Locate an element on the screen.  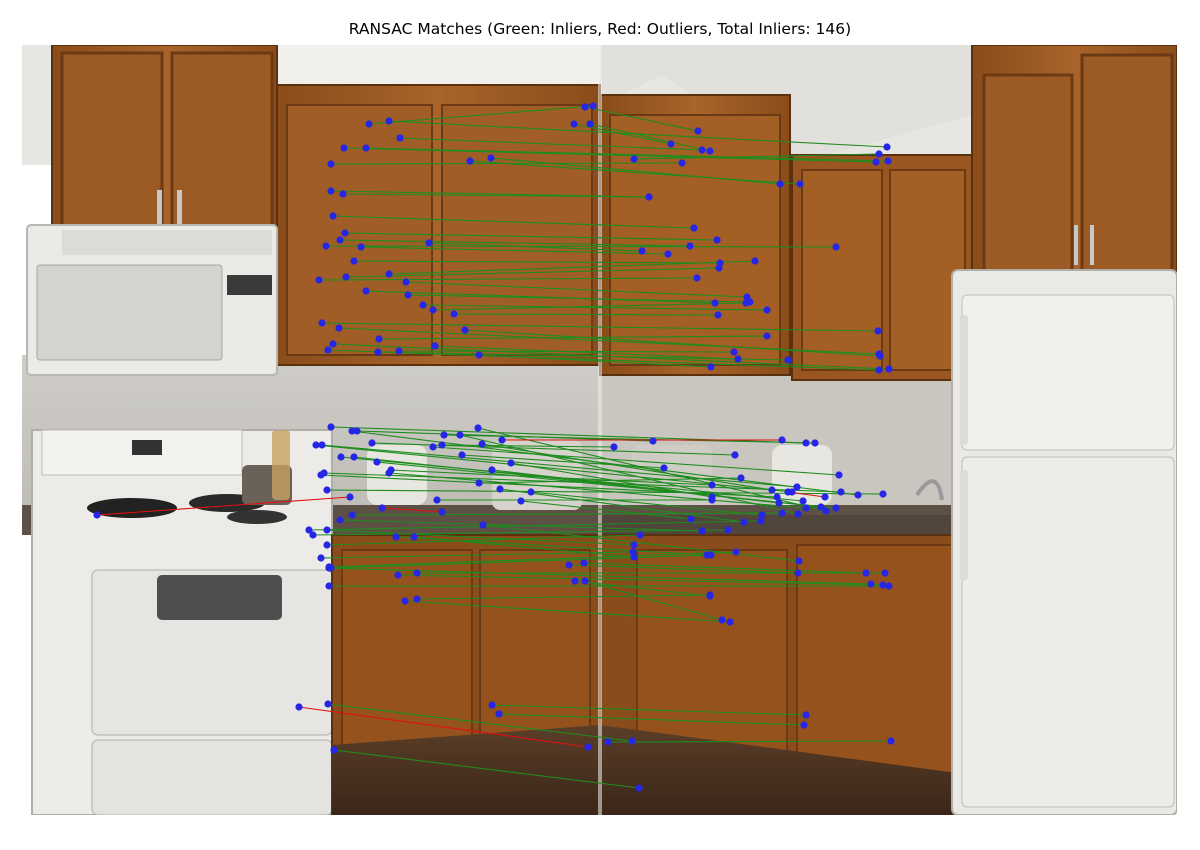
floor is located at coordinates (652, 770).